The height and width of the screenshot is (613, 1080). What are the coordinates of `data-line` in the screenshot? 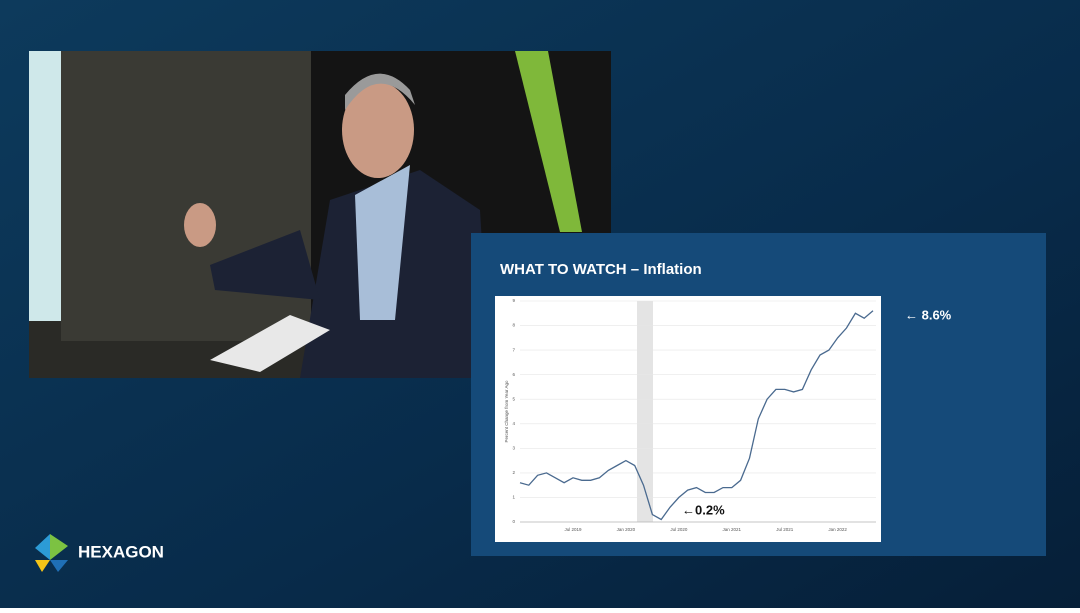 It's located at (696, 415).